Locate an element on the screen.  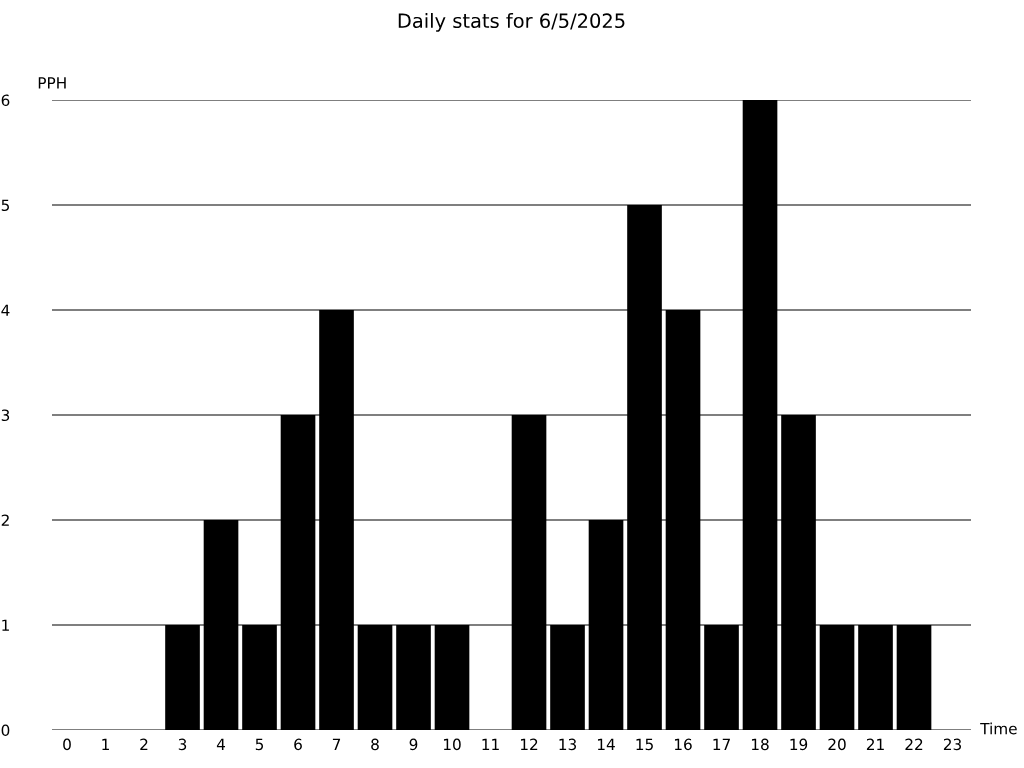
x-tick-label: 16 is located at coordinates (683, 744).